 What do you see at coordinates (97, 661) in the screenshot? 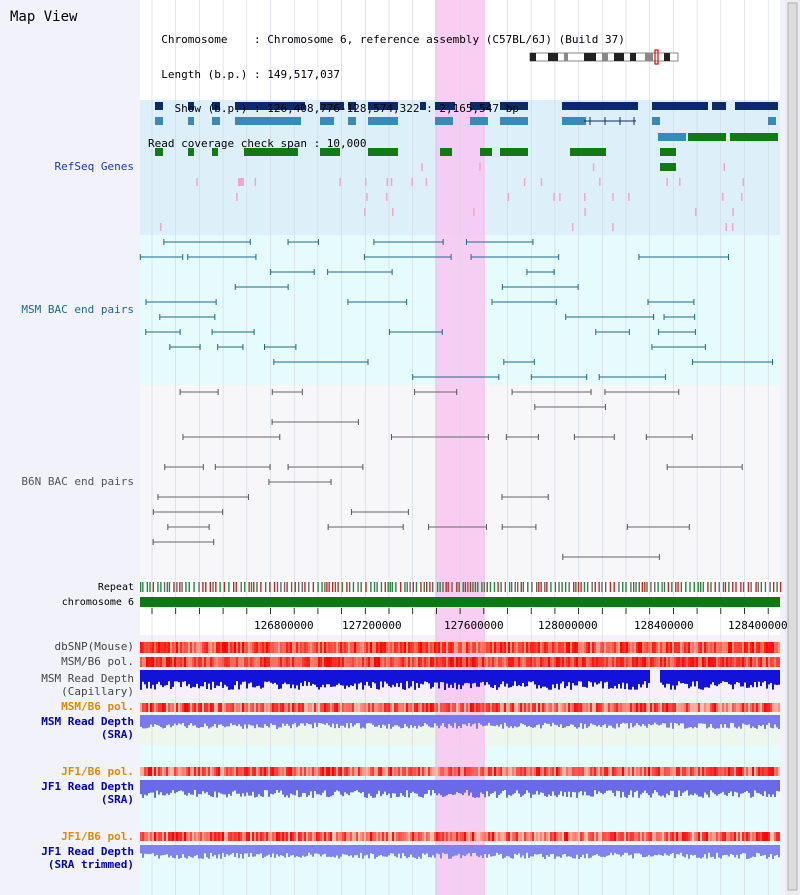
I see `track-label-msm-b6-pol: MSM/B6 pol.` at bounding box center [97, 661].